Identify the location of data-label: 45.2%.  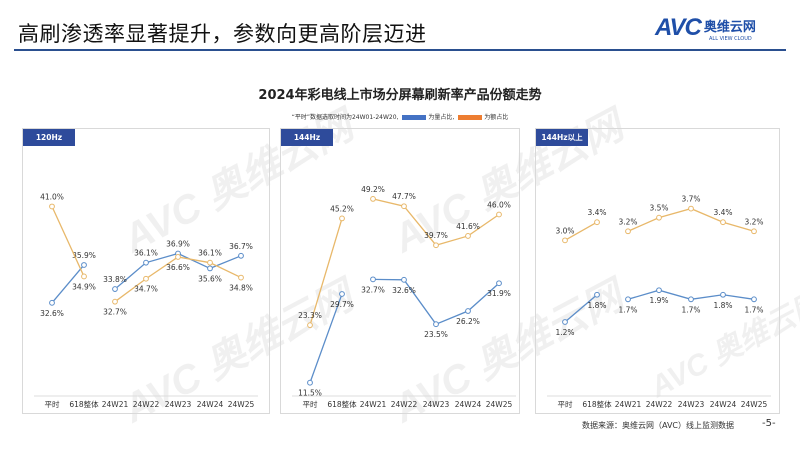
(342, 208).